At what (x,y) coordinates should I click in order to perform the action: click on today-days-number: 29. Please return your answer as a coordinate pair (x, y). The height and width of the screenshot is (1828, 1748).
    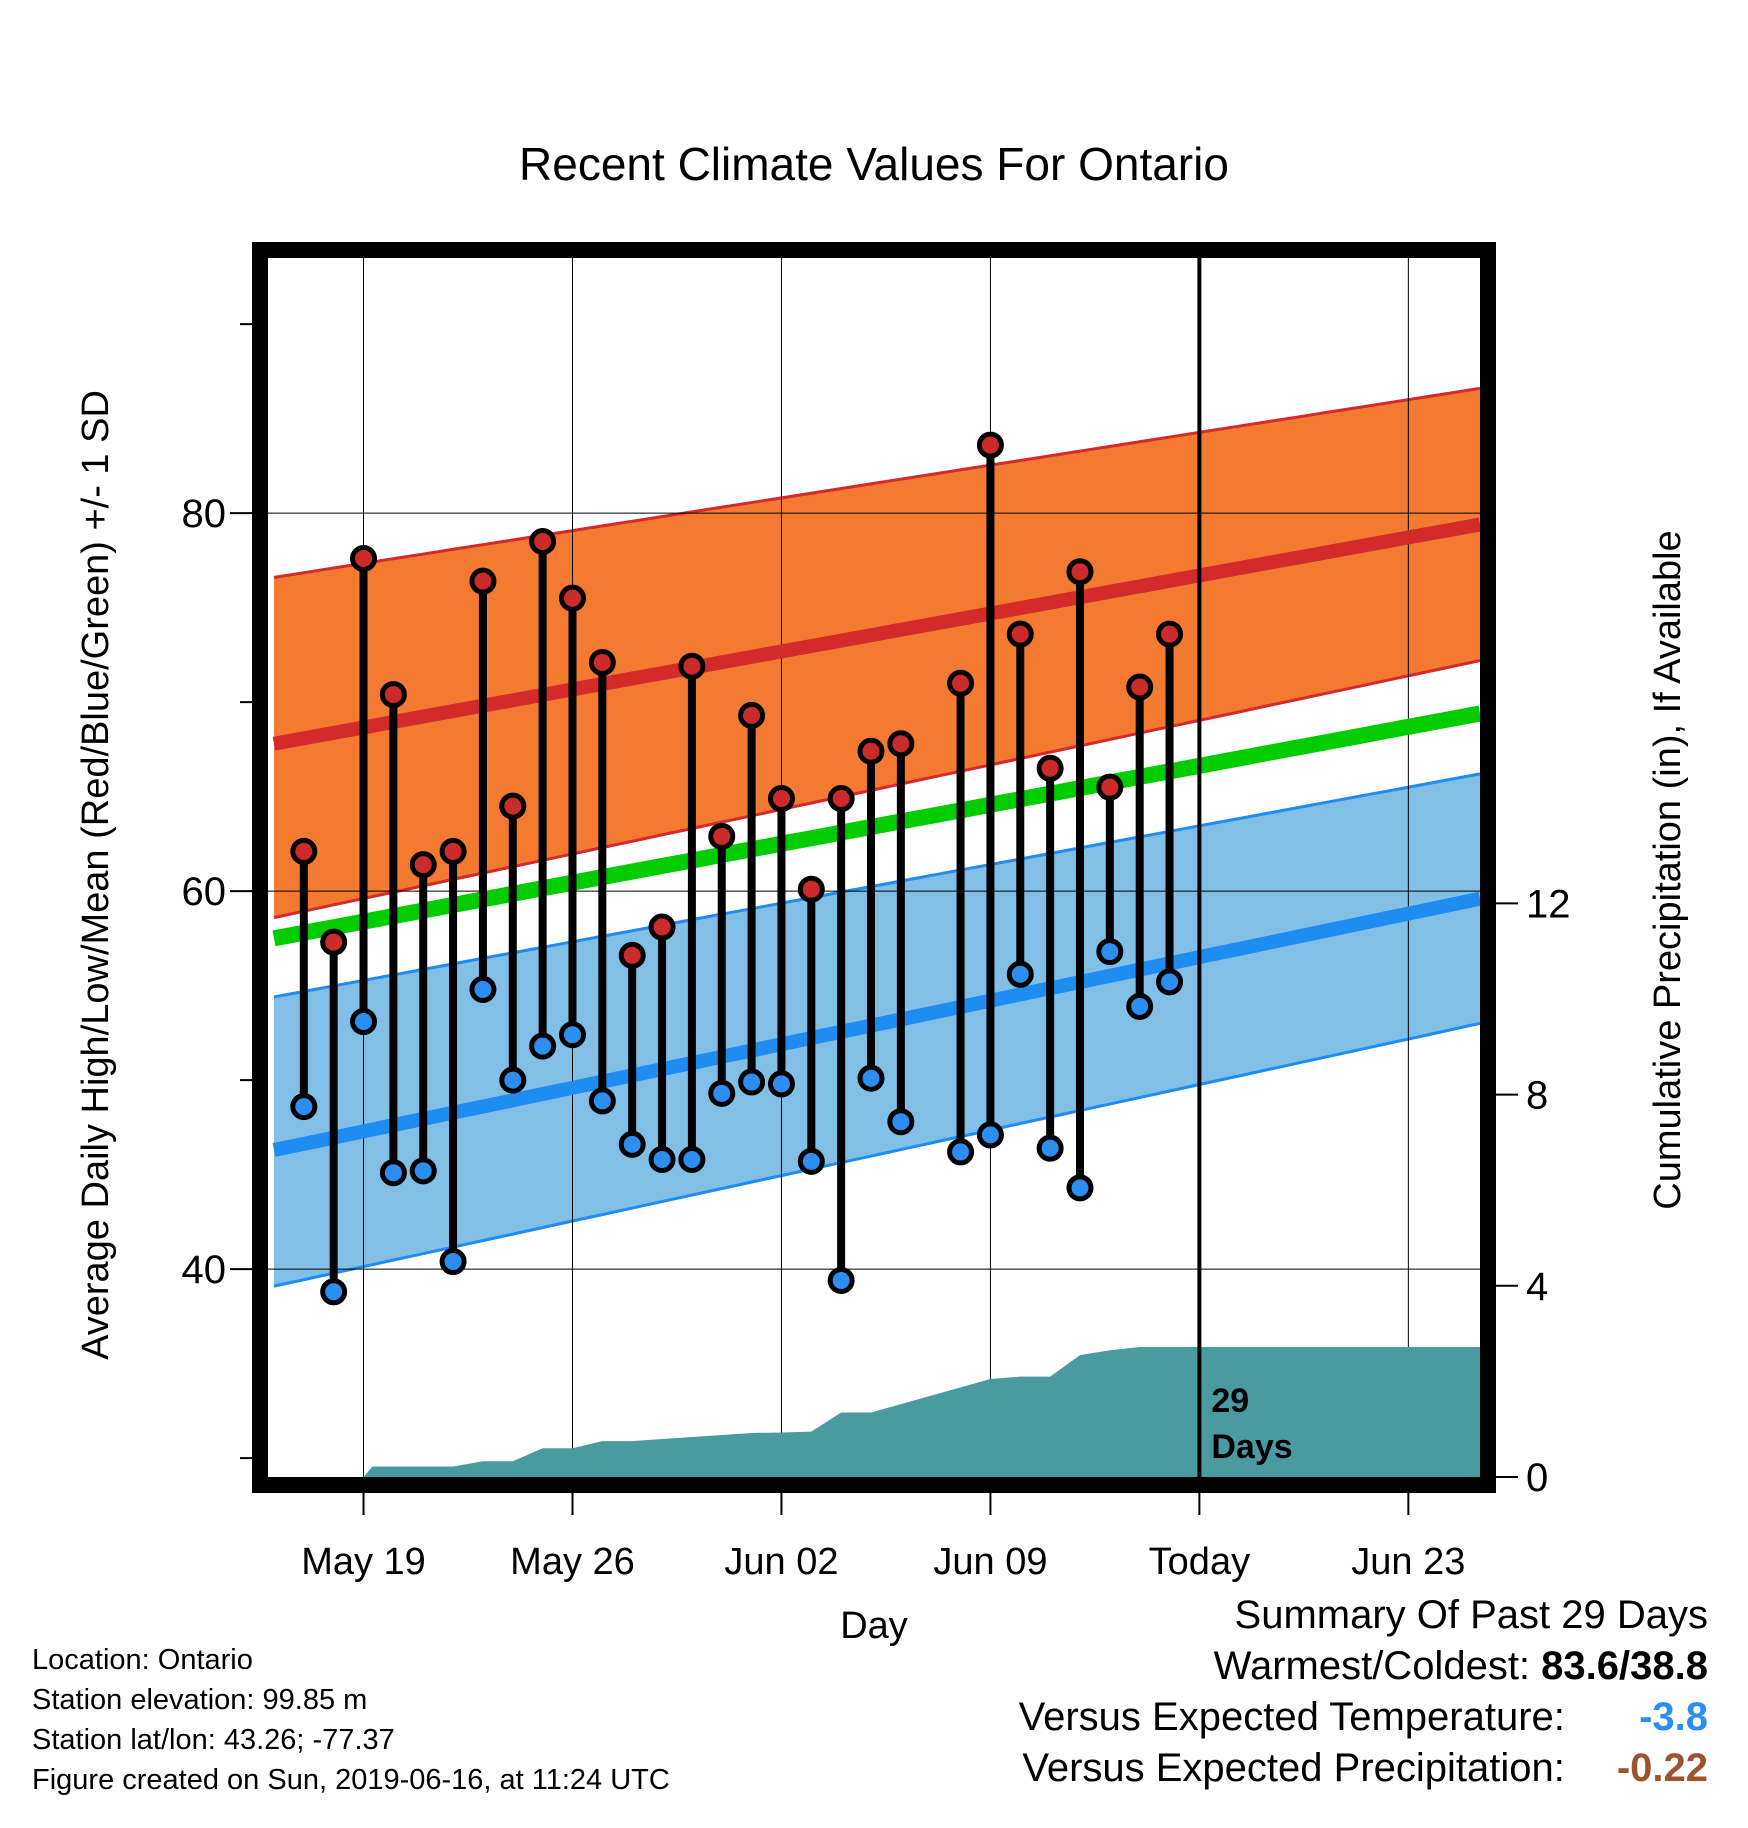
    Looking at the image, I should click on (1230, 1401).